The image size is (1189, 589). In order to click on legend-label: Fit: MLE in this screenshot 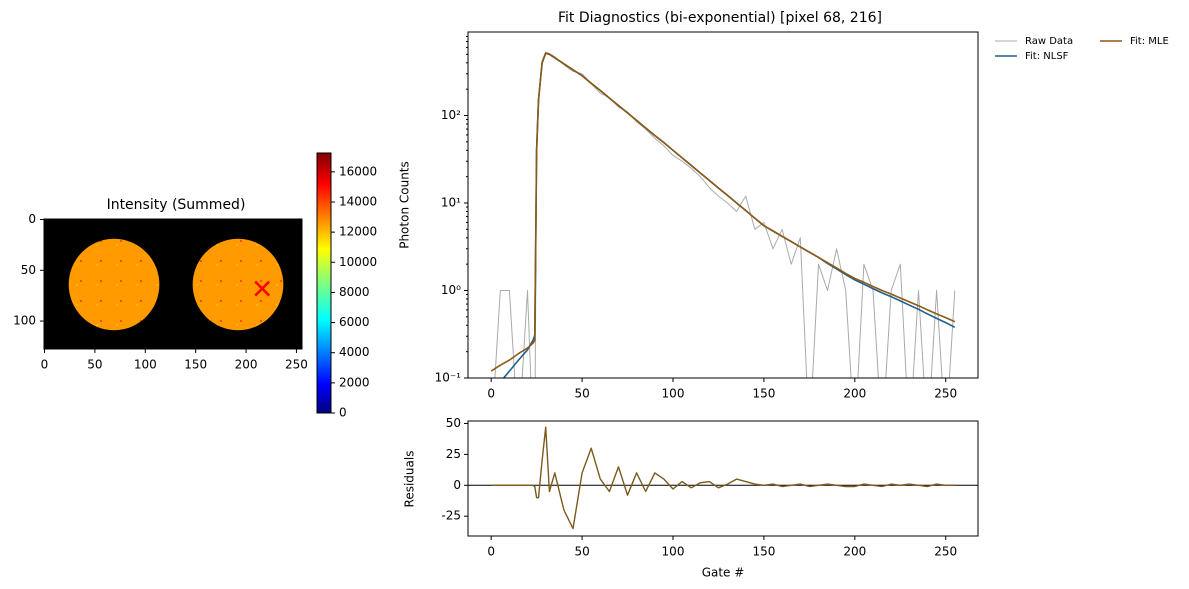, I will do `click(1149, 41)`.